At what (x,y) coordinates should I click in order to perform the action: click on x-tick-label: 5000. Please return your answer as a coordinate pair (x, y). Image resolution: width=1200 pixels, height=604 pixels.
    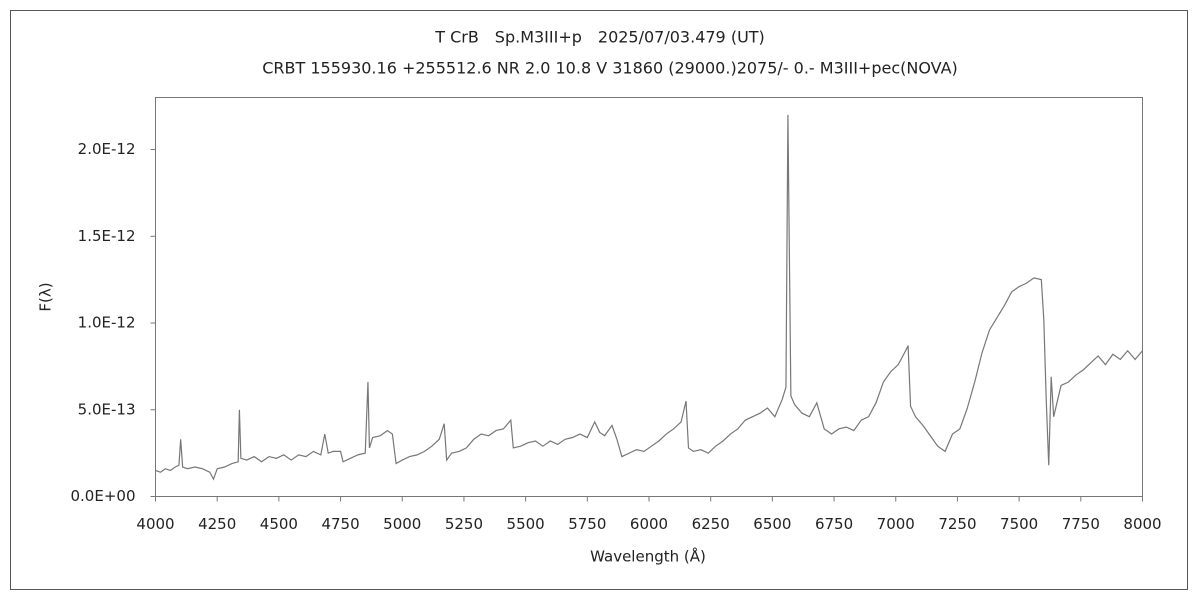
    Looking at the image, I should click on (402, 524).